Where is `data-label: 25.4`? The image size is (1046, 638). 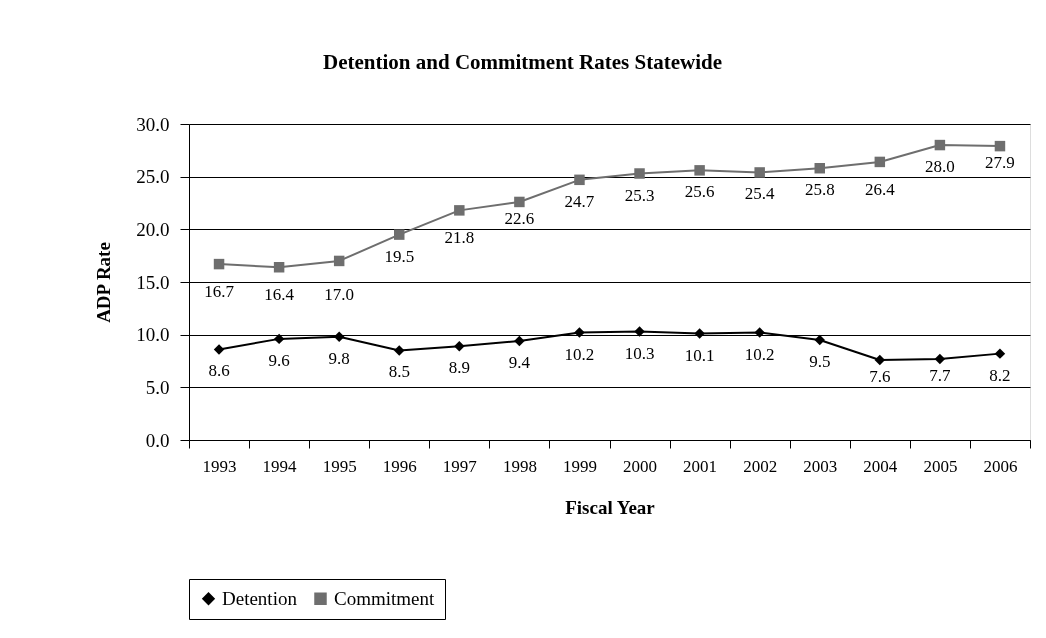
data-label: 25.4 is located at coordinates (760, 194).